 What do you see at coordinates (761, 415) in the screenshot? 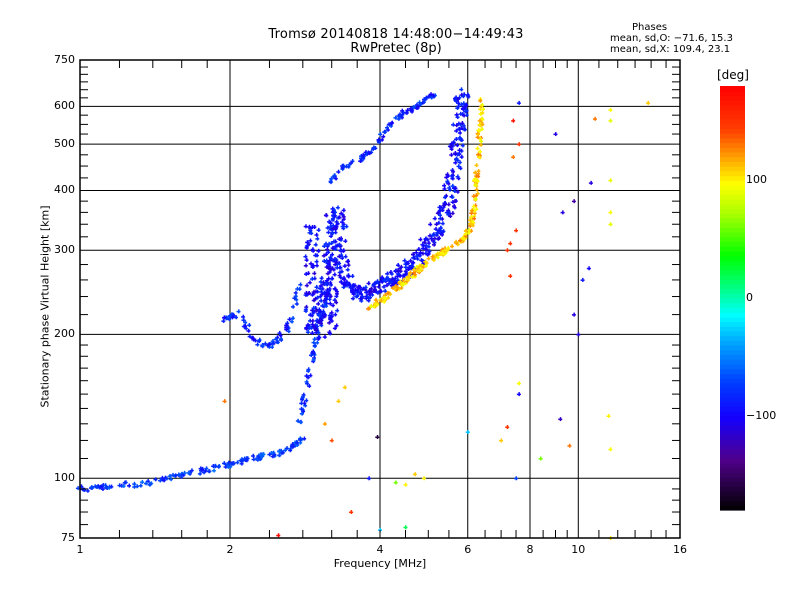
I see `colorbar-tick-label: −100` at bounding box center [761, 415].